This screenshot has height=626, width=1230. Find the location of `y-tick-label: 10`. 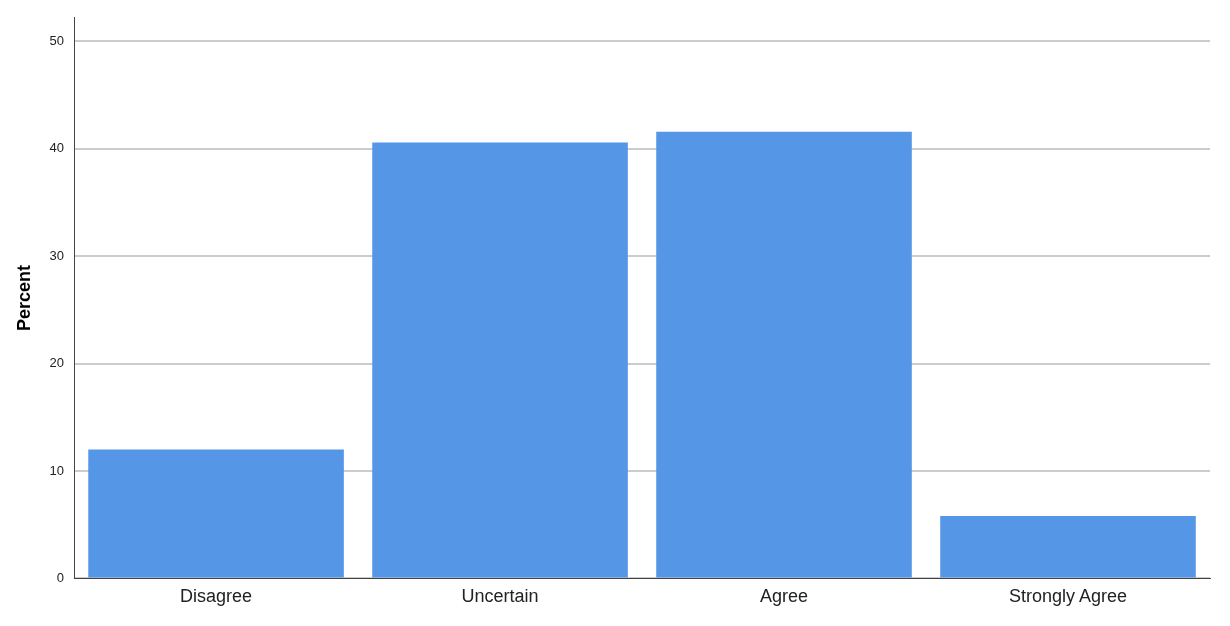

y-tick-label: 10 is located at coordinates (57, 470).